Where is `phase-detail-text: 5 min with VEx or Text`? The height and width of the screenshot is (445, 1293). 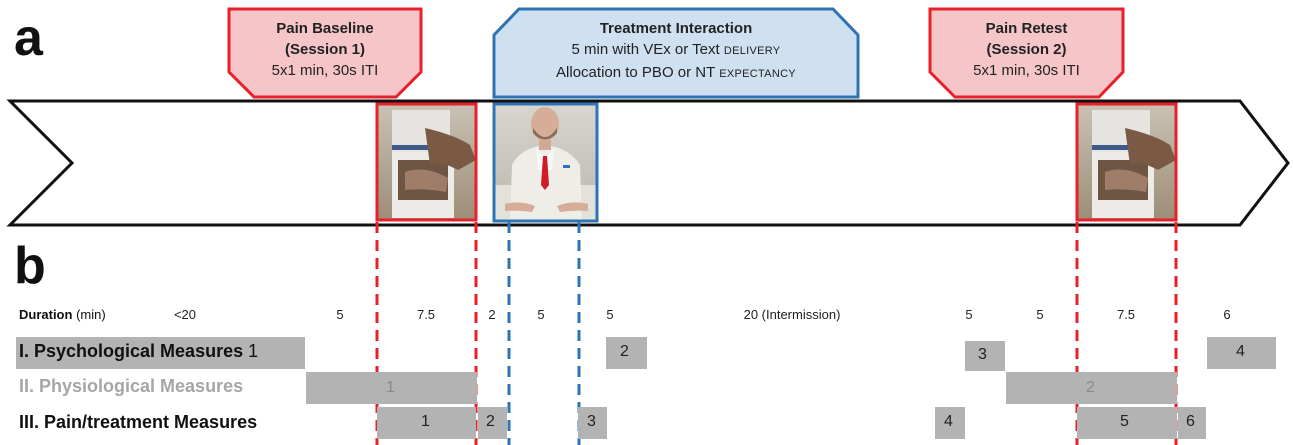
phase-detail-text: 5 min with VEx or Text is located at coordinates (645, 49).